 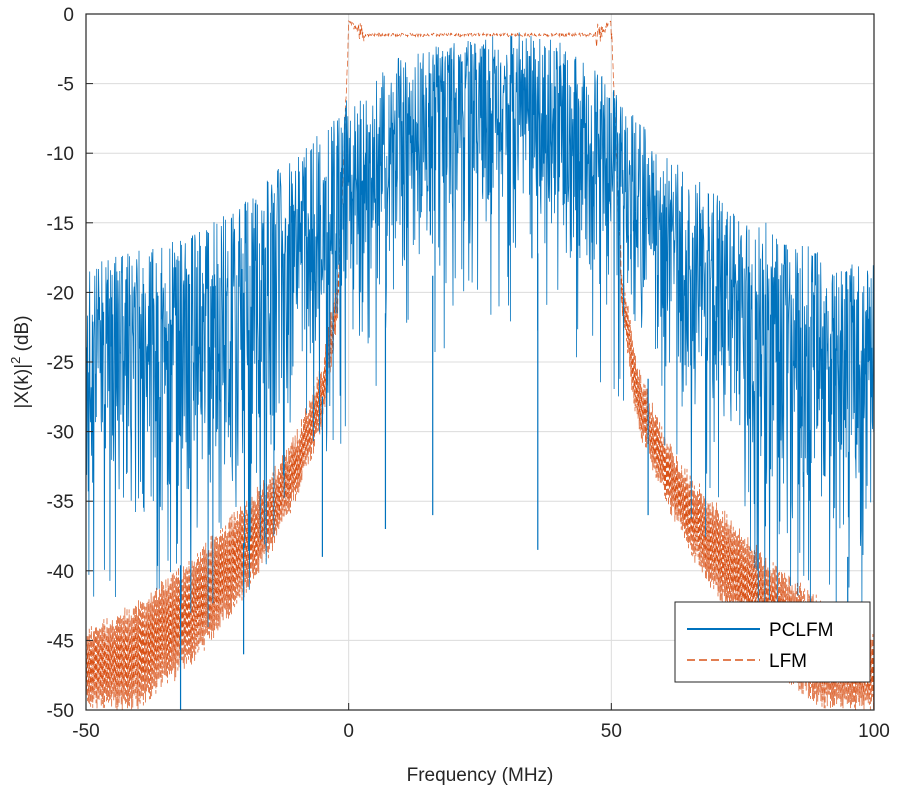 I want to click on legend-box, so click(x=772, y=642).